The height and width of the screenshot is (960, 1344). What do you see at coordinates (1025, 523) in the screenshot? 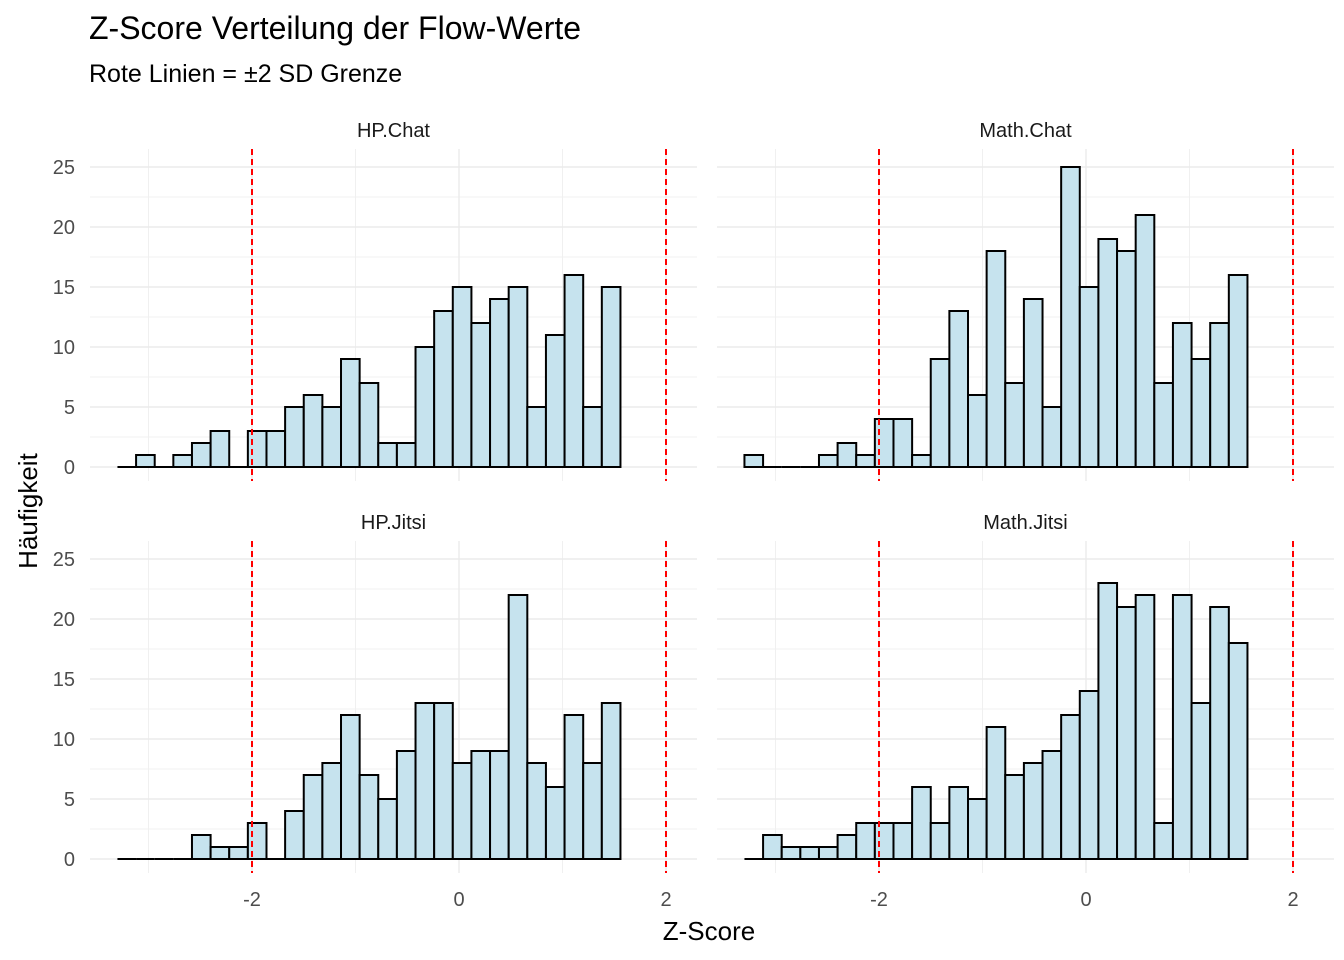
I see `facet-label: Math.Jitsi` at bounding box center [1025, 523].